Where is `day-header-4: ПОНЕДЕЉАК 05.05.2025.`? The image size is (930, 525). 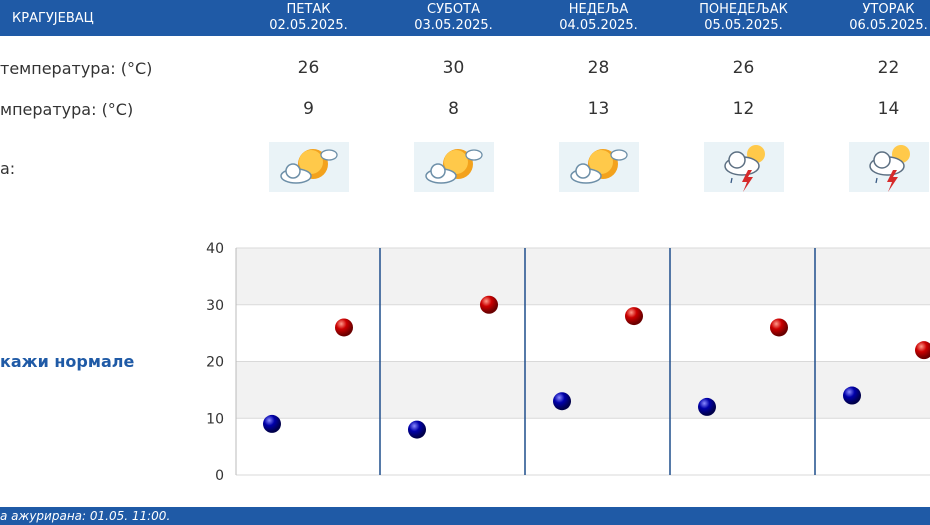
day-header-4: ПОНЕДЕЉАК 05.05.2025. is located at coordinates (743, 18).